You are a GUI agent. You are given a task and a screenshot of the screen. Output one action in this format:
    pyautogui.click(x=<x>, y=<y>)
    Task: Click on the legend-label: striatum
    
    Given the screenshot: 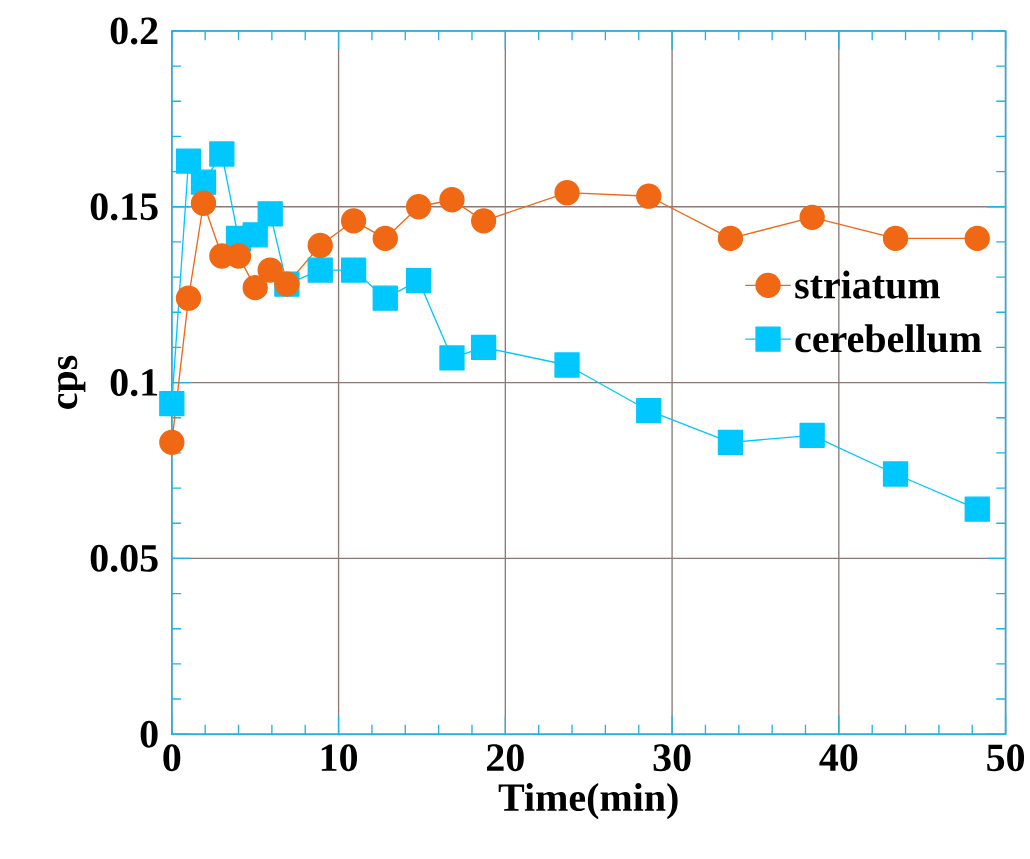 What is the action you would take?
    pyautogui.click(x=867, y=284)
    